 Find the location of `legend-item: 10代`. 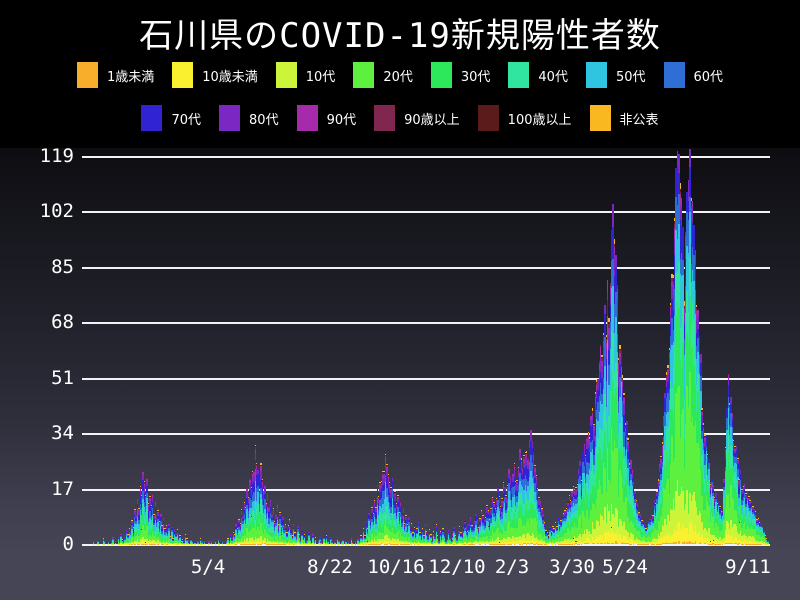

legend-item: 10代 is located at coordinates (305, 75).